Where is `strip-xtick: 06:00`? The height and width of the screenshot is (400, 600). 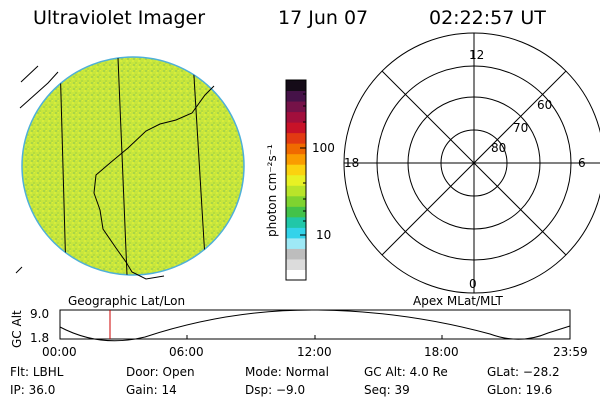
strip-xtick: 06:00 is located at coordinates (186, 352).